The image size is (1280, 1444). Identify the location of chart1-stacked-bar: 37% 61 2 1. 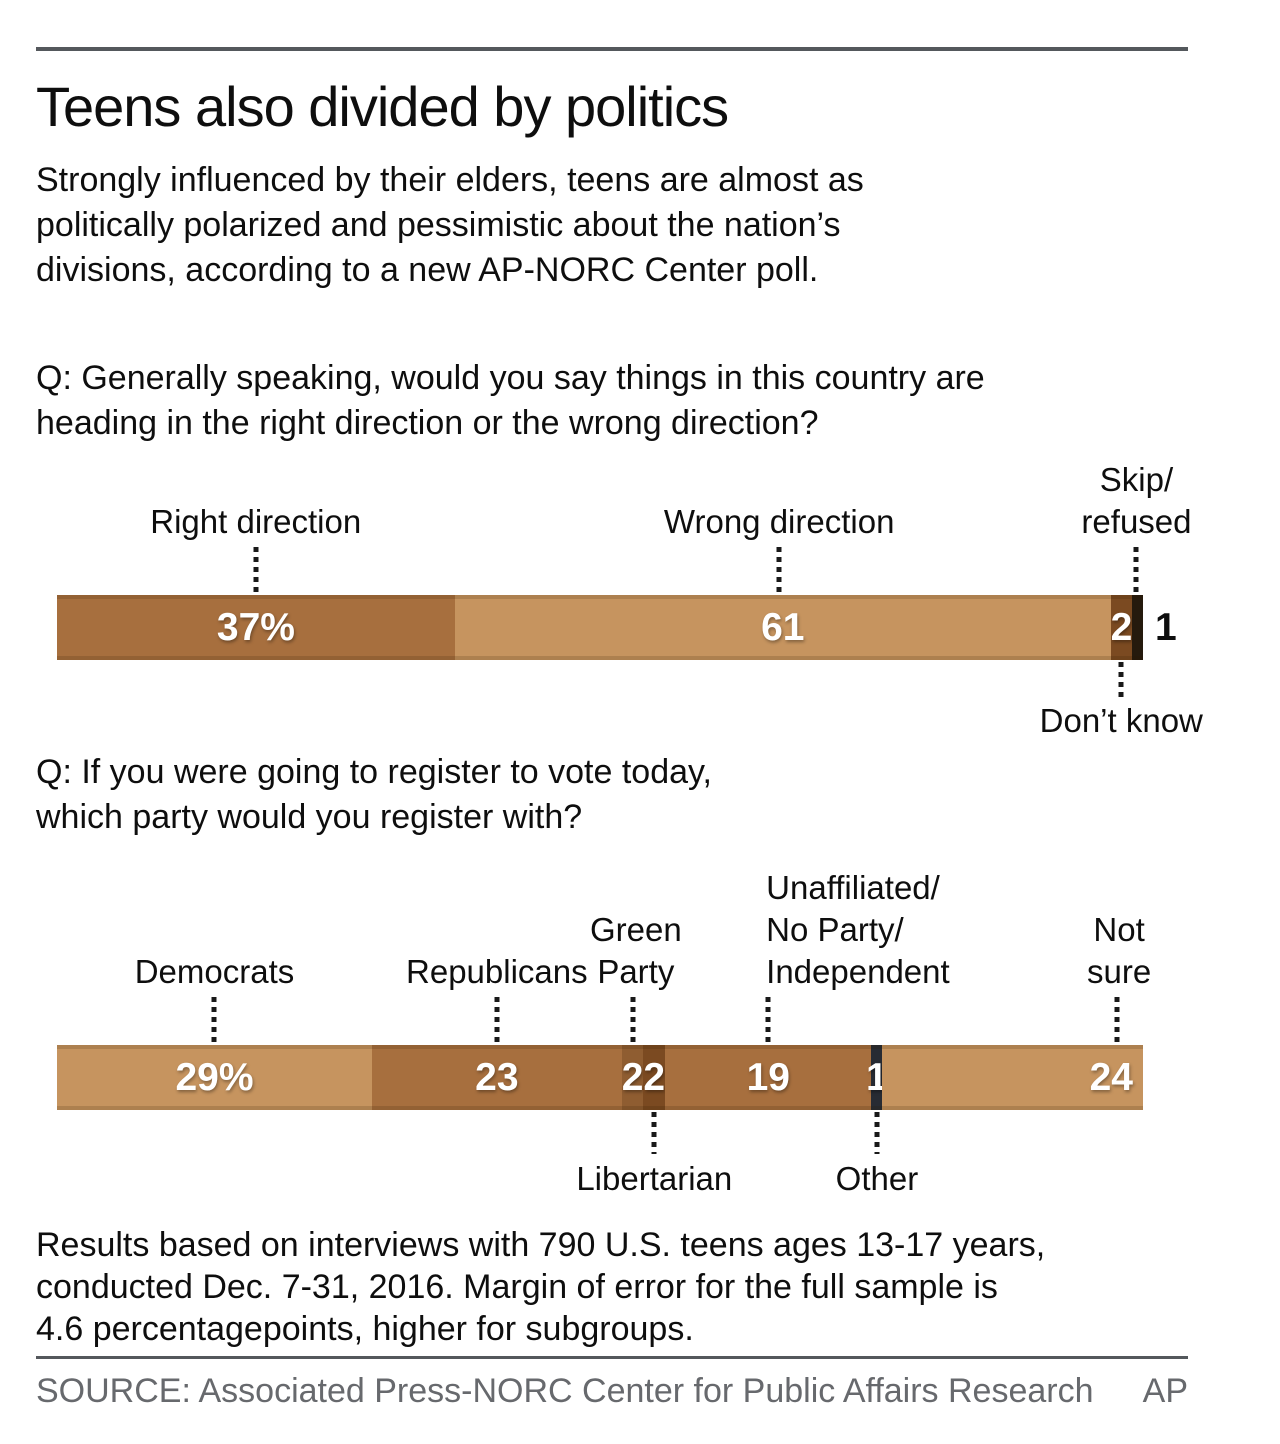
(617, 627).